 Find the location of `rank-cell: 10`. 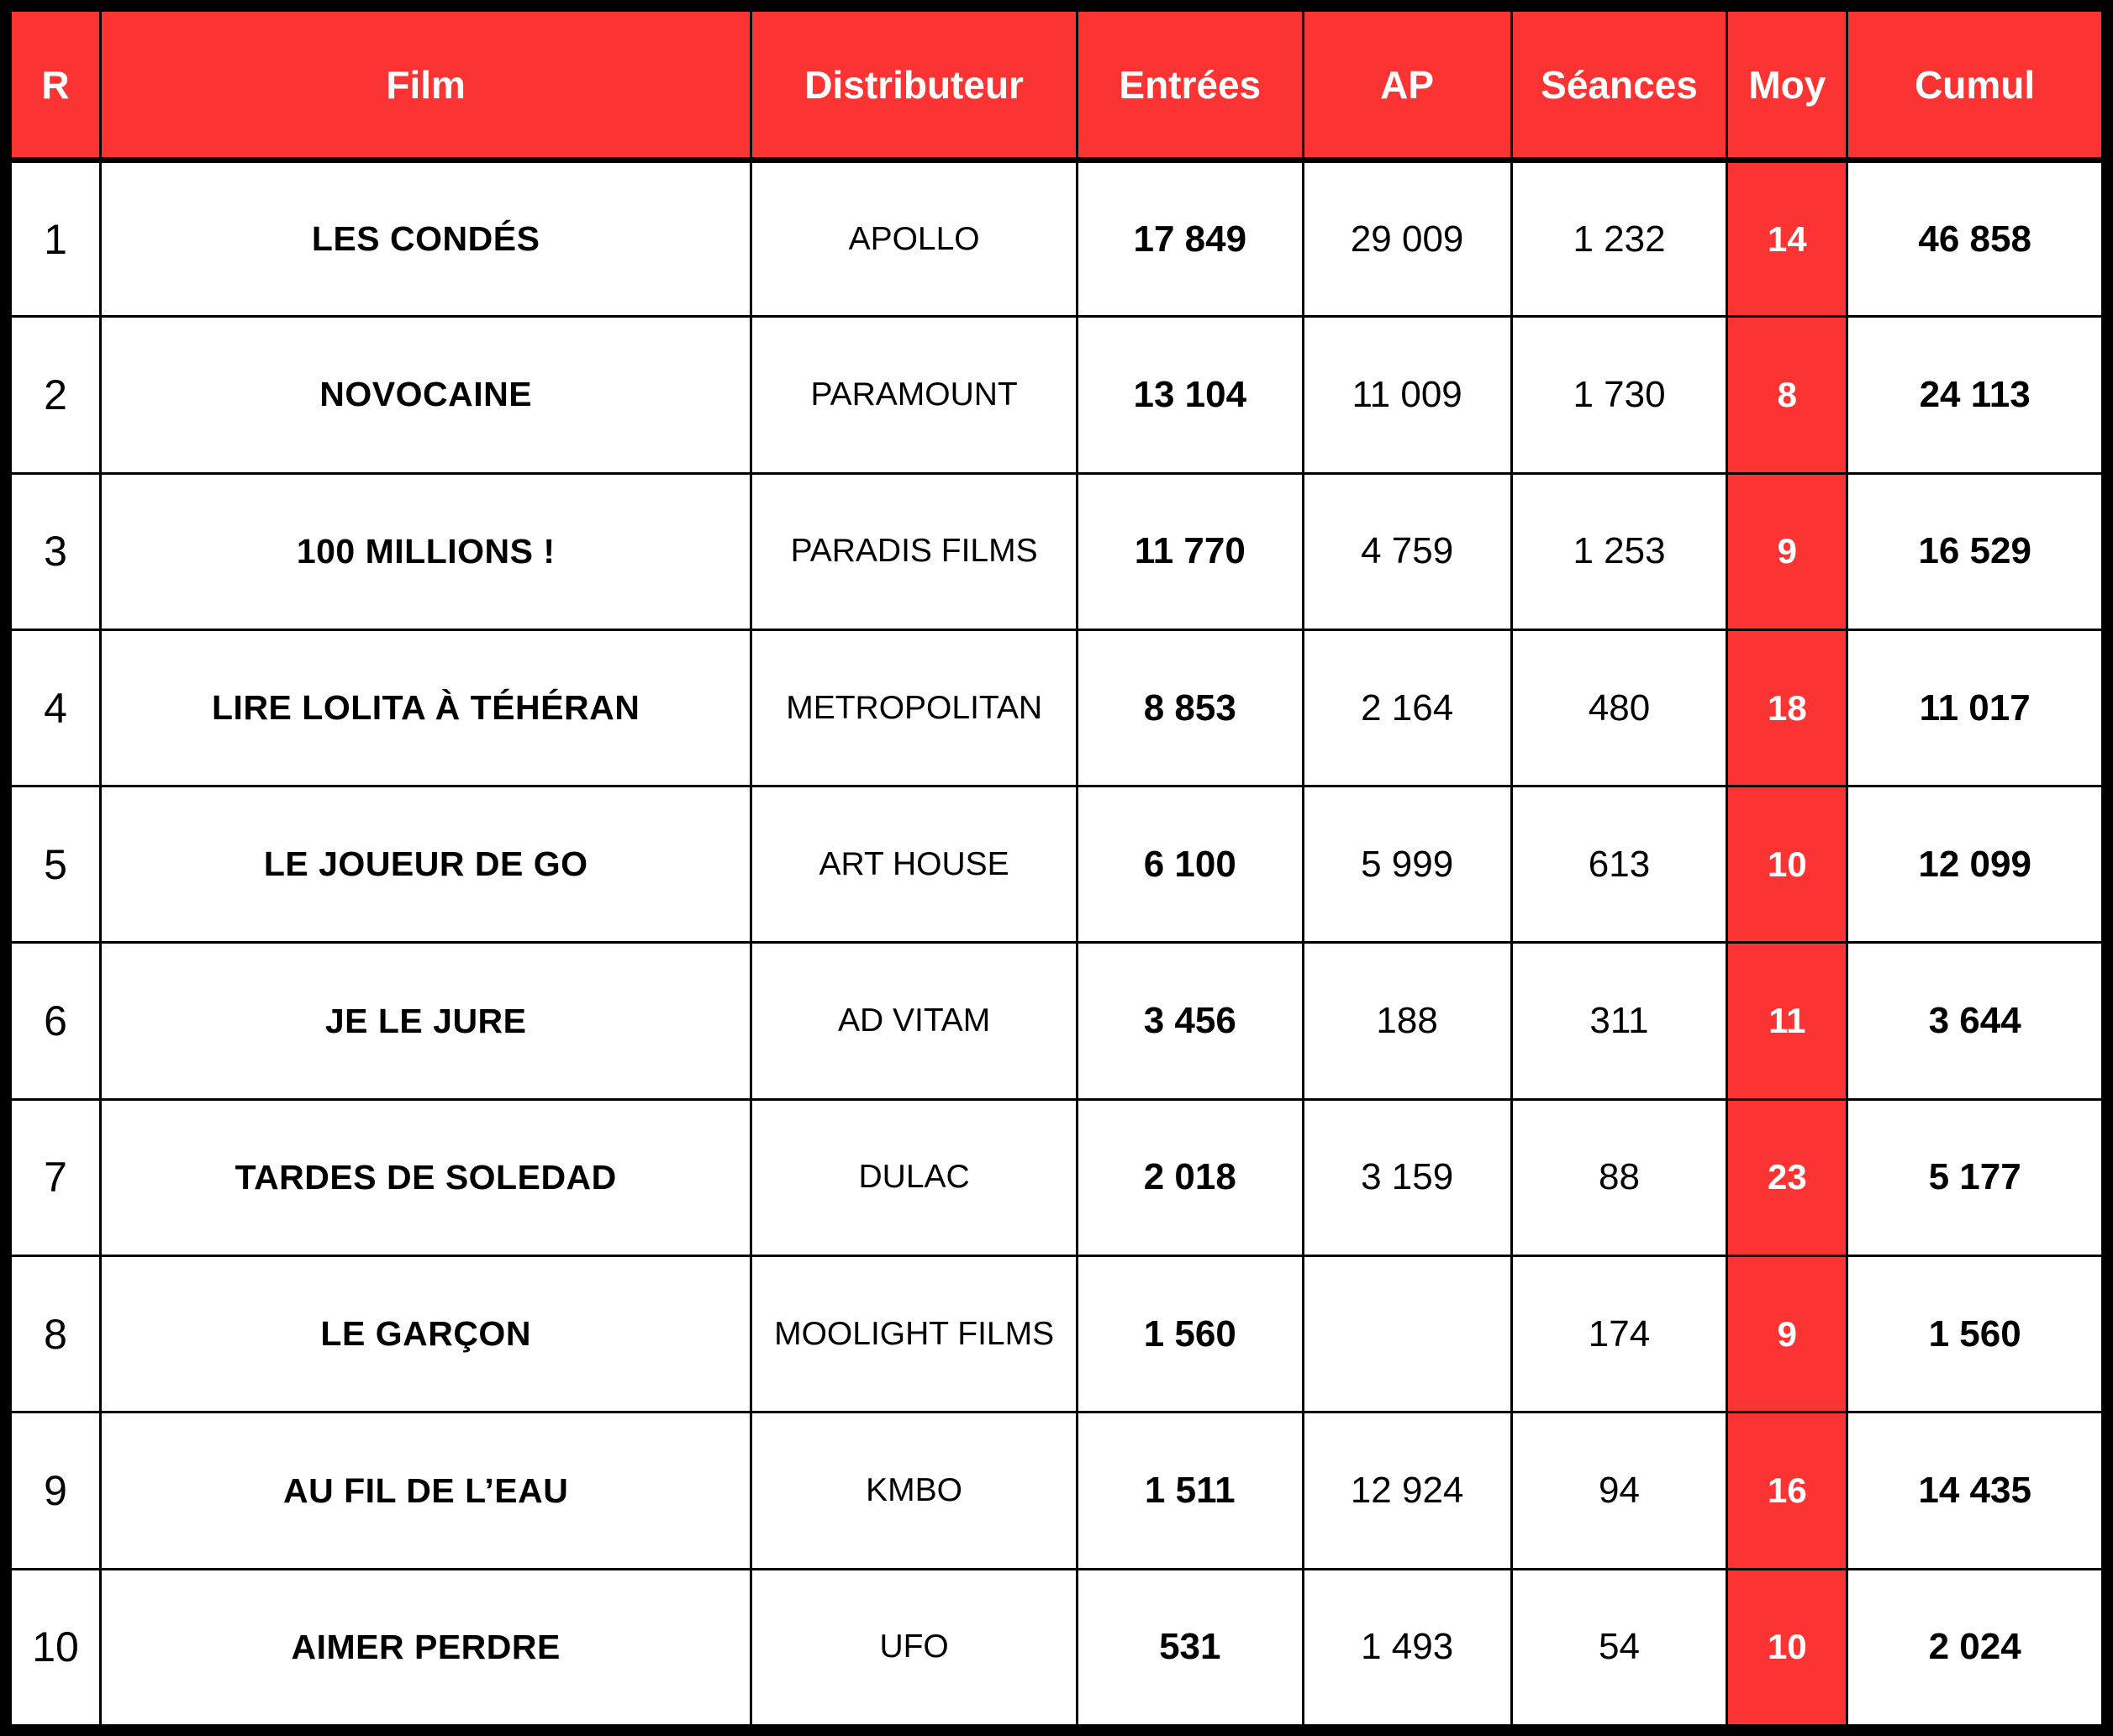

rank-cell: 10 is located at coordinates (55, 1647).